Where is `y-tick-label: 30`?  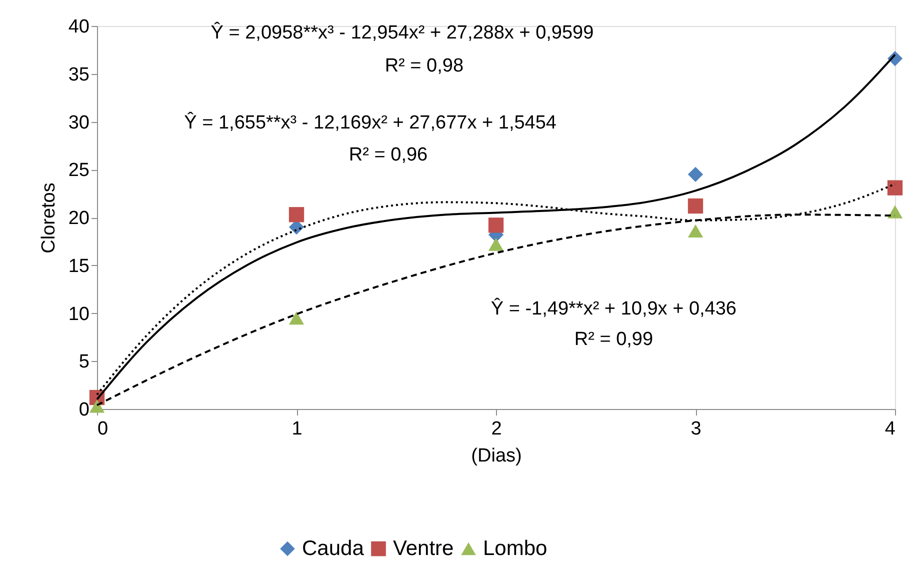 y-tick-label: 30 is located at coordinates (79, 123).